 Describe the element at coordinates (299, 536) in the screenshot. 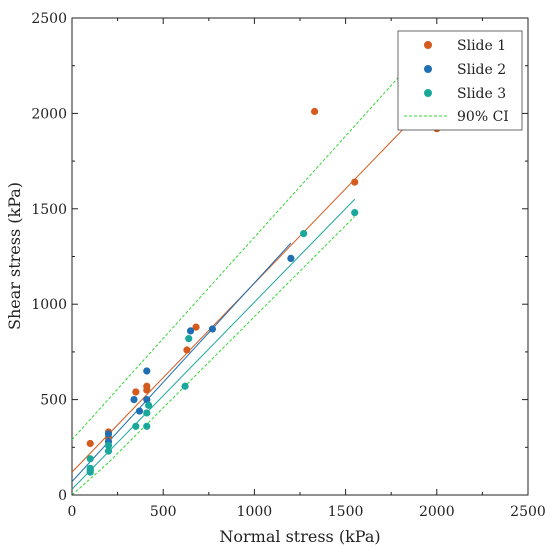

I see `x-axis-label: Normal stress (kPa)` at that location.